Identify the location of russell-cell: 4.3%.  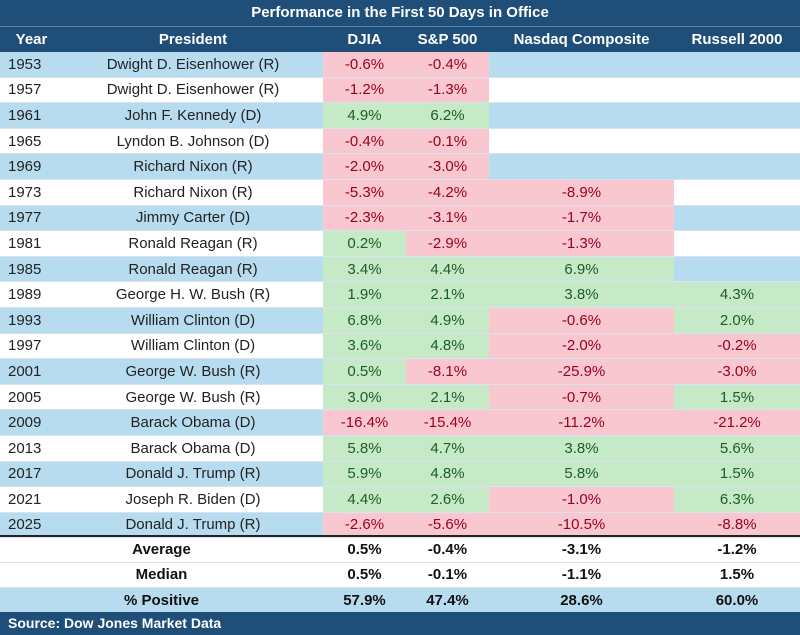
(737, 294).